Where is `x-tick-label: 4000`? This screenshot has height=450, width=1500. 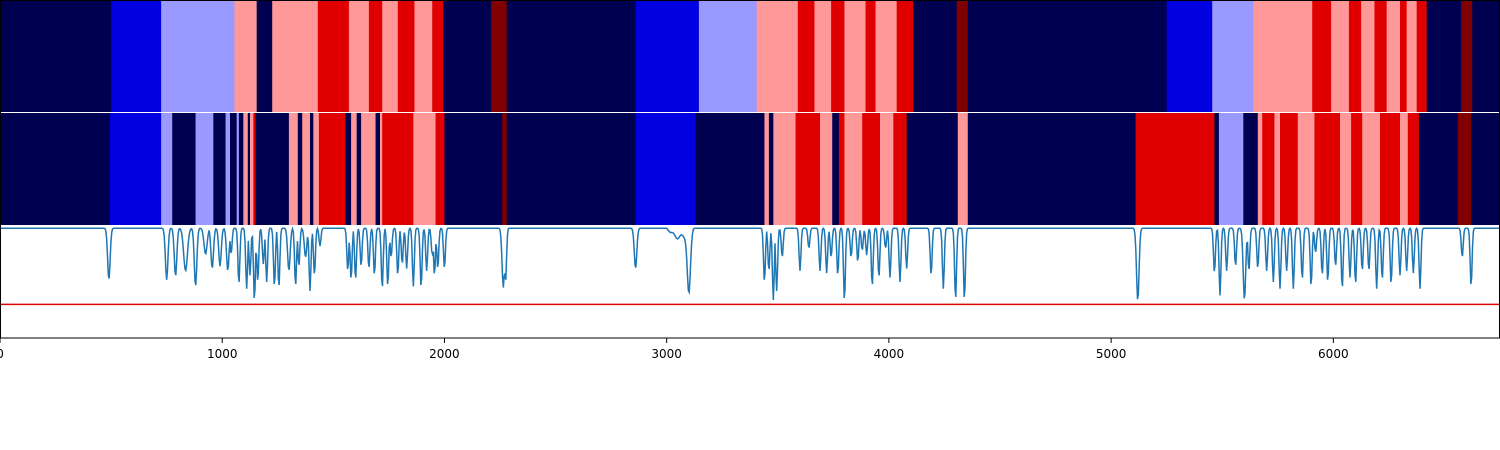
x-tick-label: 4000 is located at coordinates (889, 354).